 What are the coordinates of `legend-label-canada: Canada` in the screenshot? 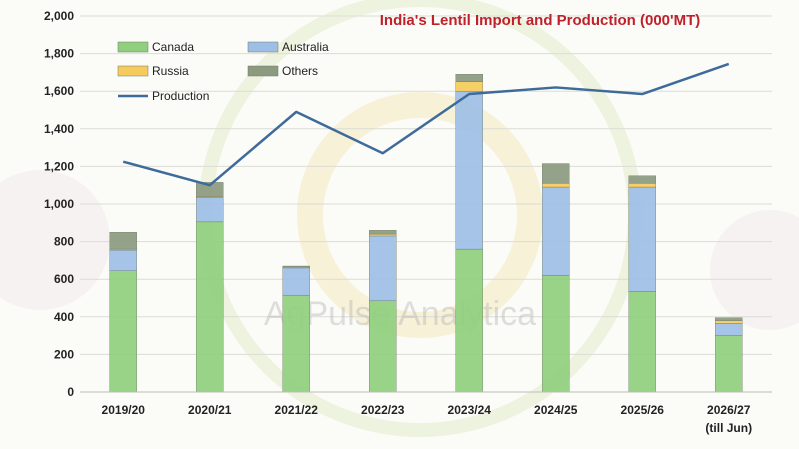 It's located at (173, 47).